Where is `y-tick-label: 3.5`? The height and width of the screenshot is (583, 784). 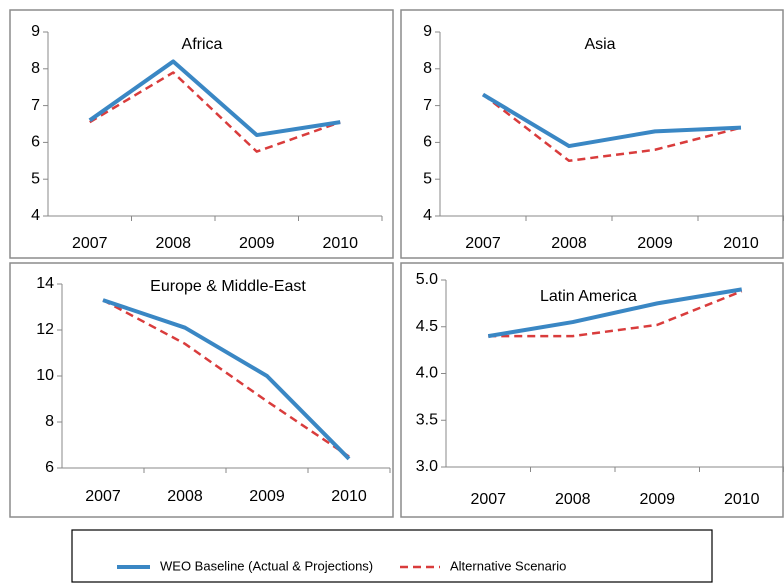 y-tick-label: 3.5 is located at coordinates (427, 419).